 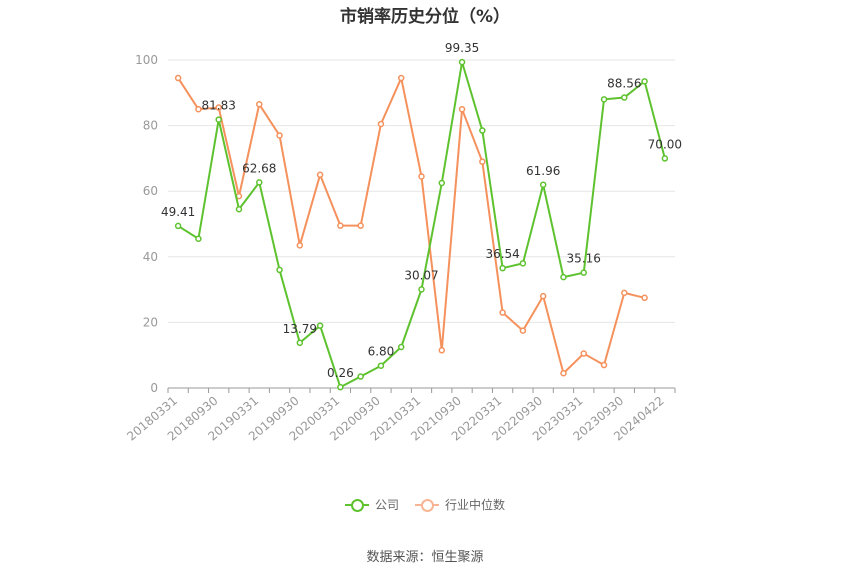 What do you see at coordinates (462, 48) in the screenshot?
I see `company-data-label: 99.35` at bounding box center [462, 48].